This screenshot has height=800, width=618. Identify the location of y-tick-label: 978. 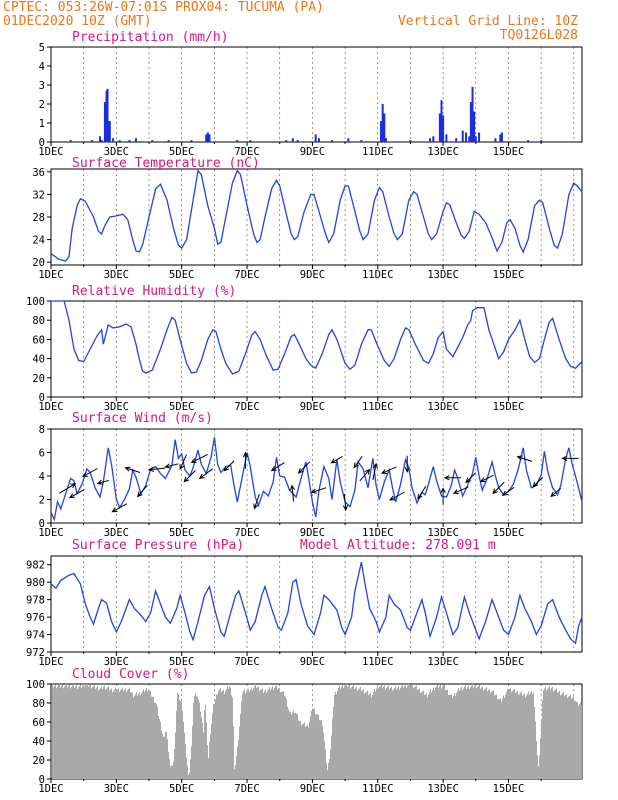
(35, 601).